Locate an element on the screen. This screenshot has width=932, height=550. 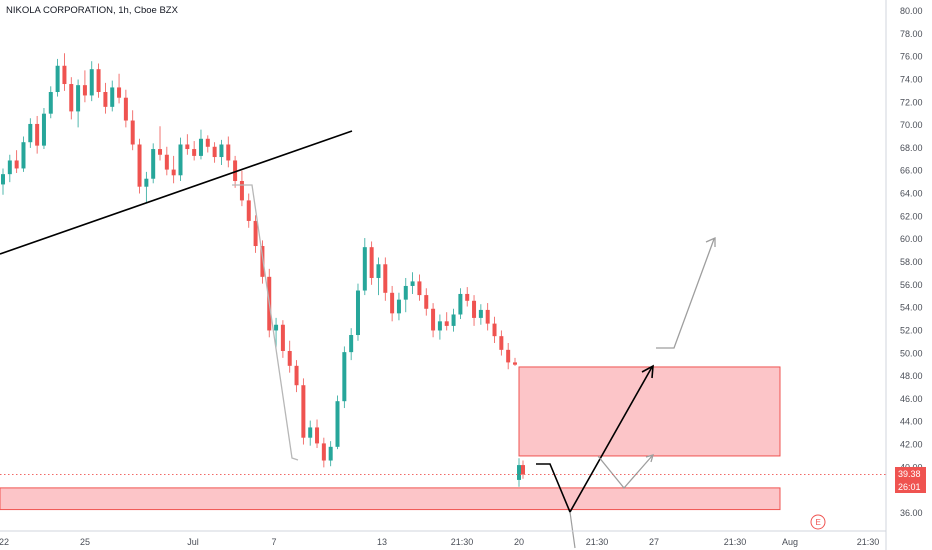
price-tick-label: 68.00 is located at coordinates (911, 148).